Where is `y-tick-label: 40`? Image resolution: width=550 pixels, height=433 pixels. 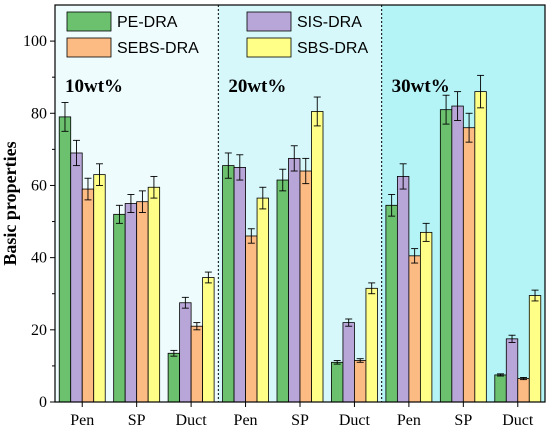
y-tick-label: 40 is located at coordinates (39, 258).